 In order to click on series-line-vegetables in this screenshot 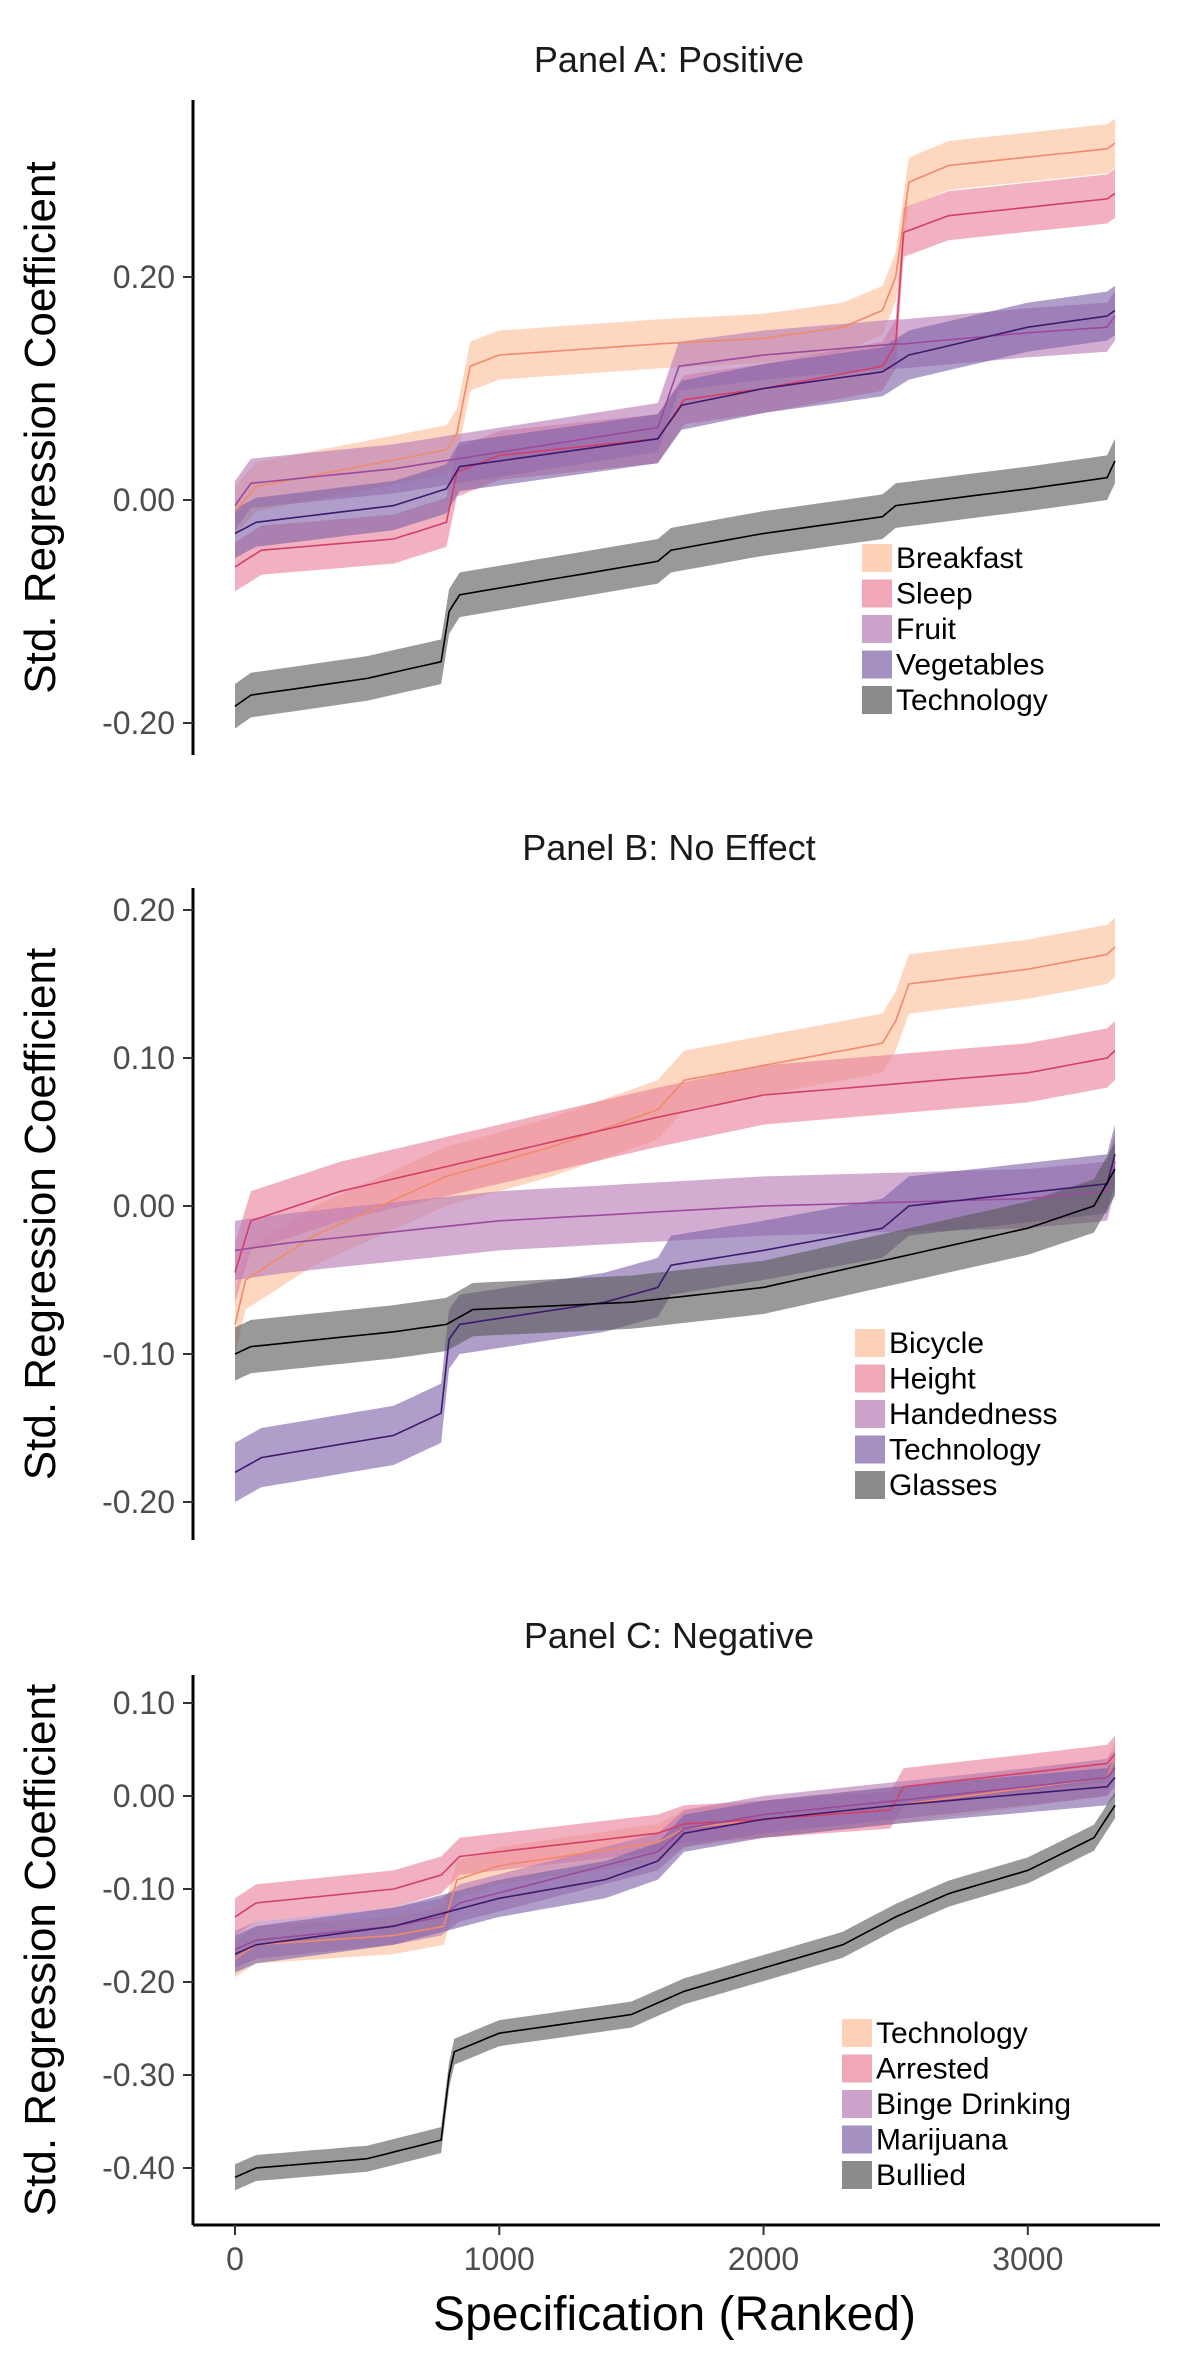, I will do `click(675, 422)`.